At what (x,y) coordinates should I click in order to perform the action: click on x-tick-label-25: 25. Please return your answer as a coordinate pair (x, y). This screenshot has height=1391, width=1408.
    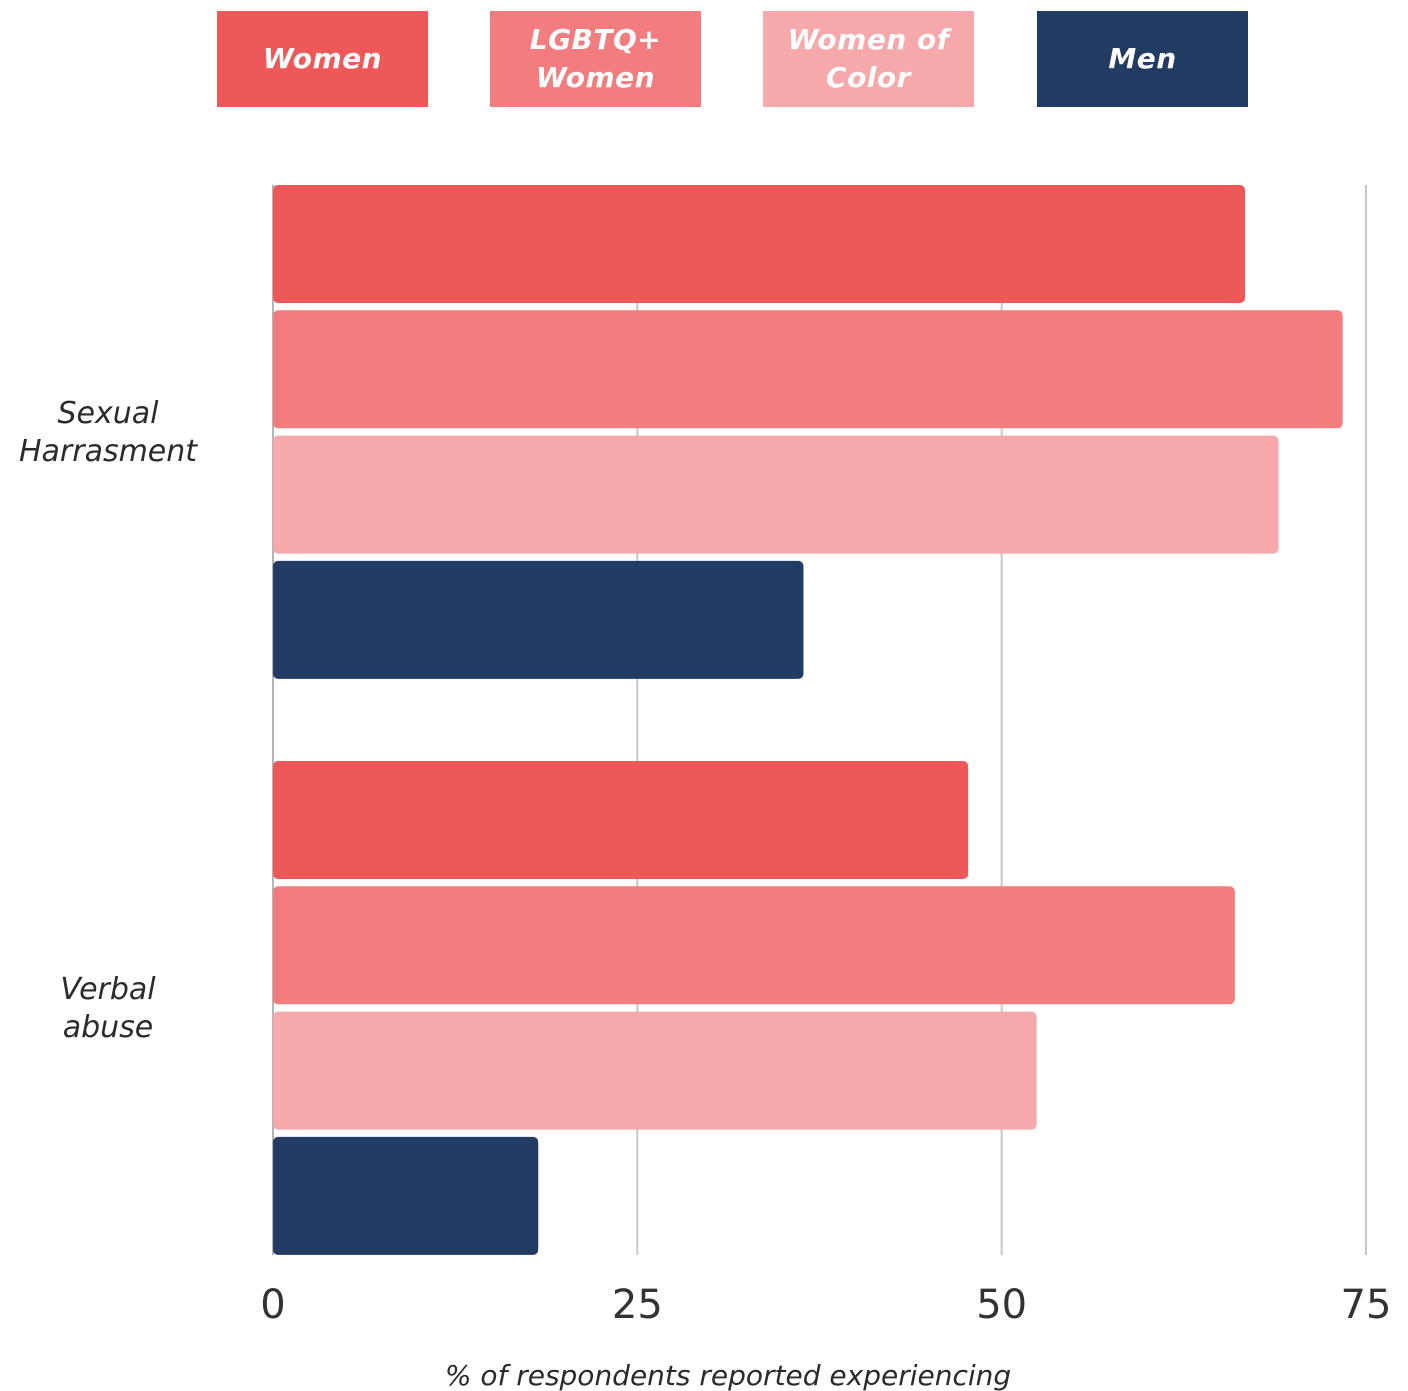
    Looking at the image, I should click on (637, 1305).